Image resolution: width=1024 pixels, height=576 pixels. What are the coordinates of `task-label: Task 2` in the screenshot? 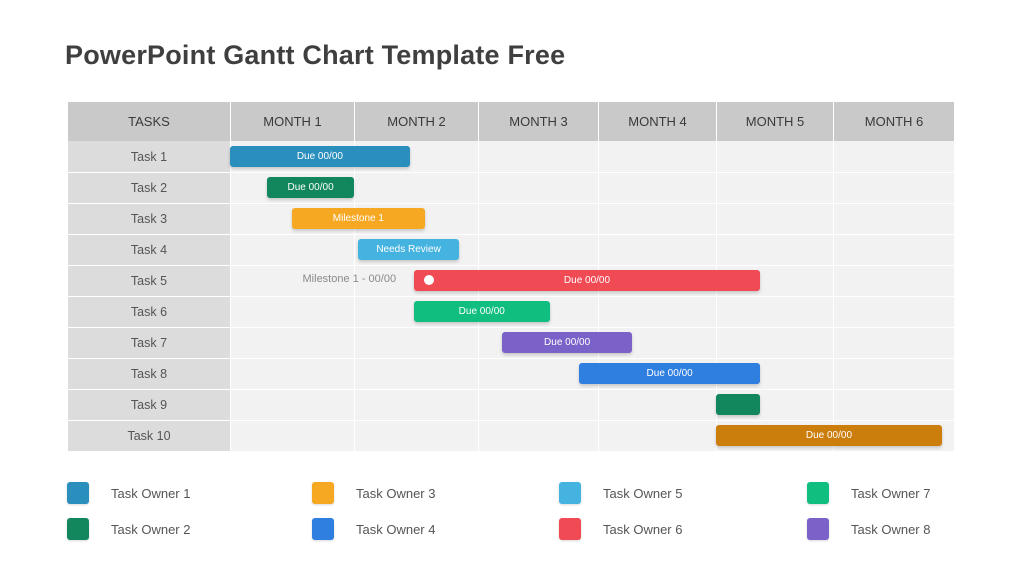 It's located at (149, 187).